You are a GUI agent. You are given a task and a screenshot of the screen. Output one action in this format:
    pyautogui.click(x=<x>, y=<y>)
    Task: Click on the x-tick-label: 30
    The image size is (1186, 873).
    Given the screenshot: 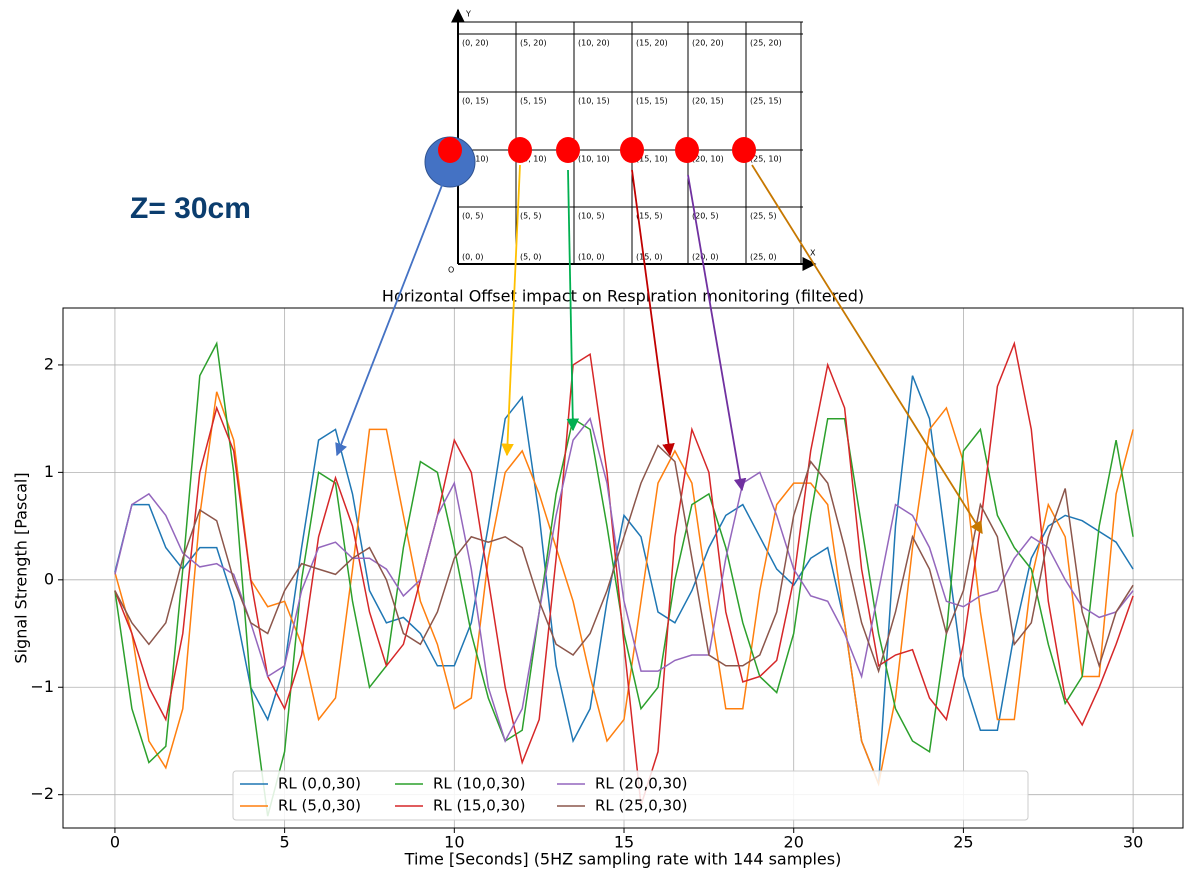 What is the action you would take?
    pyautogui.click(x=1133, y=842)
    